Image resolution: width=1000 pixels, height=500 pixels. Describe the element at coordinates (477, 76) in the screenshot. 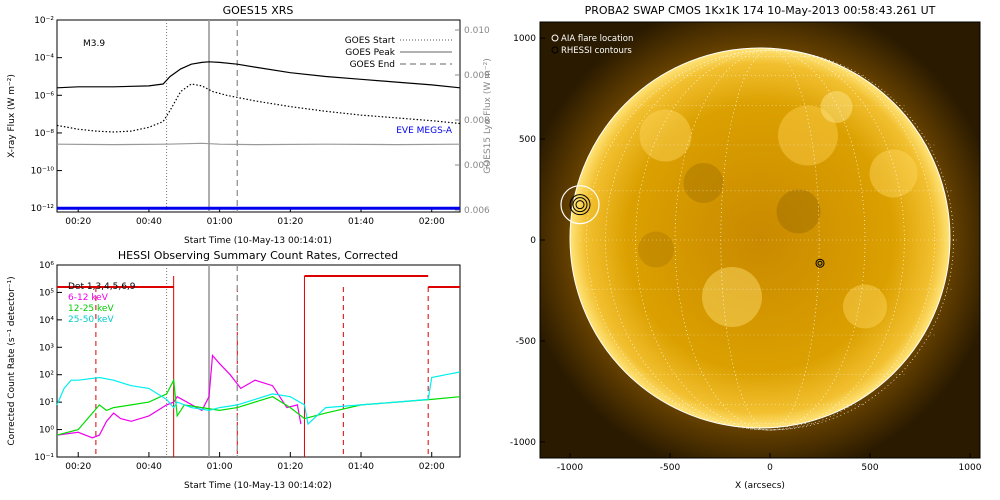

I see `goes-right-y-tick-label: 0.009` at that location.